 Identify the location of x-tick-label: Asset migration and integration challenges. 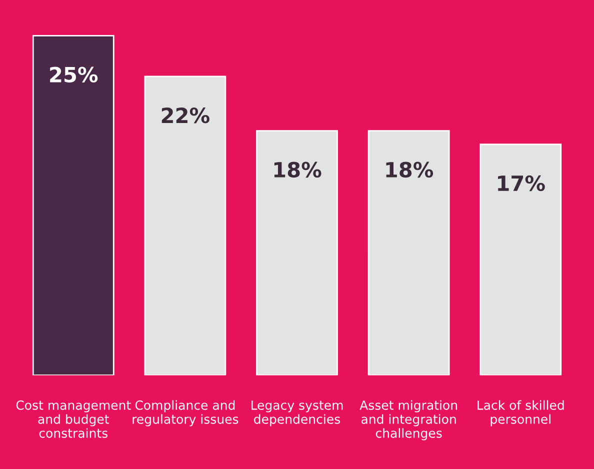
(408, 420).